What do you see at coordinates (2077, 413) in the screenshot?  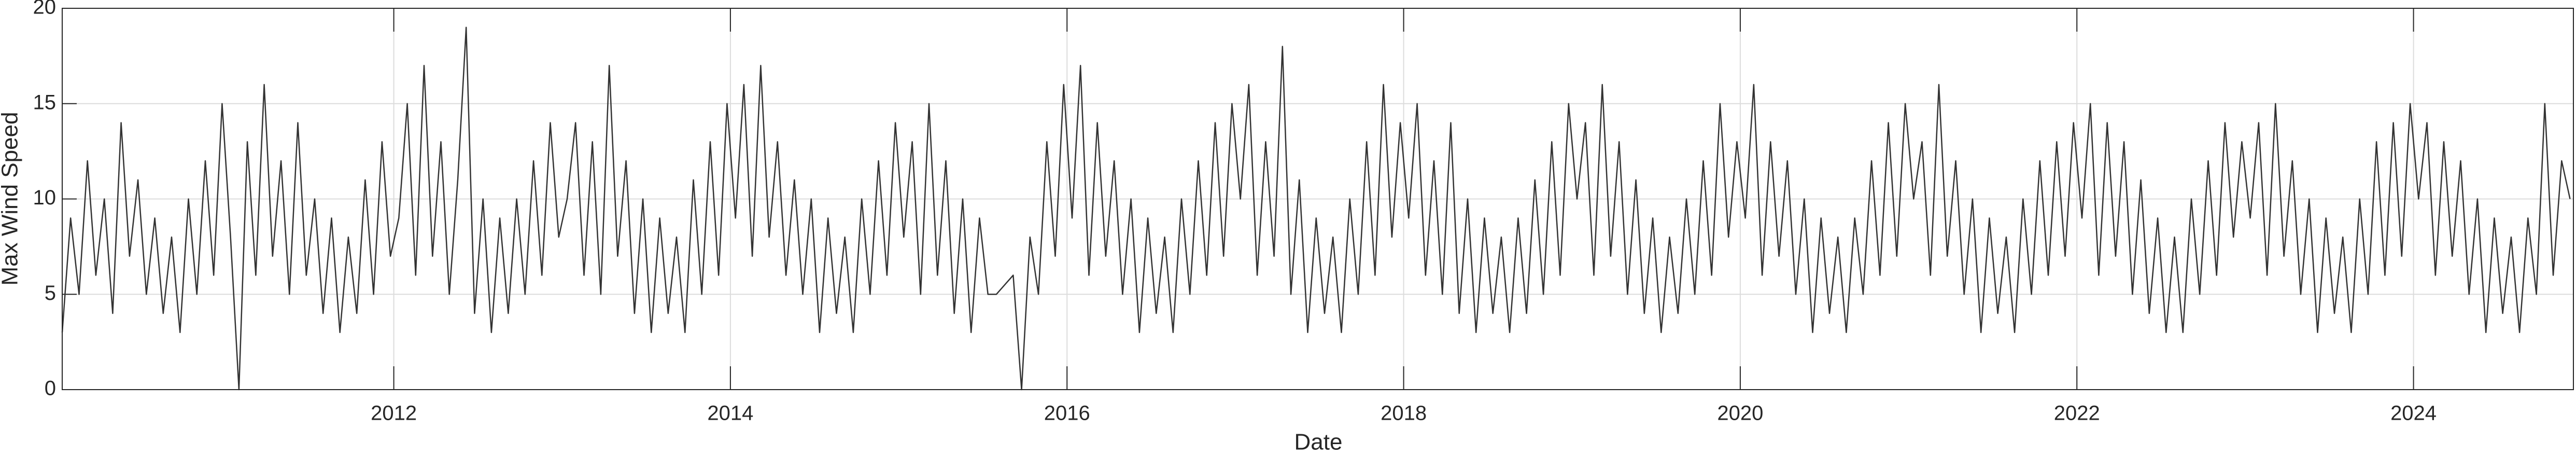 I see `x-tick-label: 2022` at bounding box center [2077, 413].